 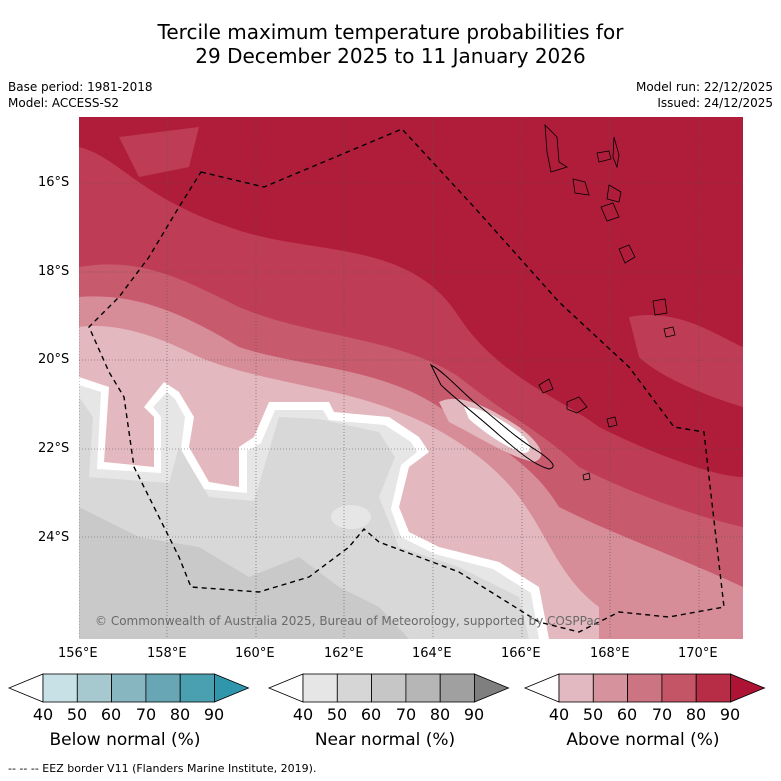 What do you see at coordinates (255, 653) in the screenshot?
I see `lon-tick-160e: 160°E` at bounding box center [255, 653].